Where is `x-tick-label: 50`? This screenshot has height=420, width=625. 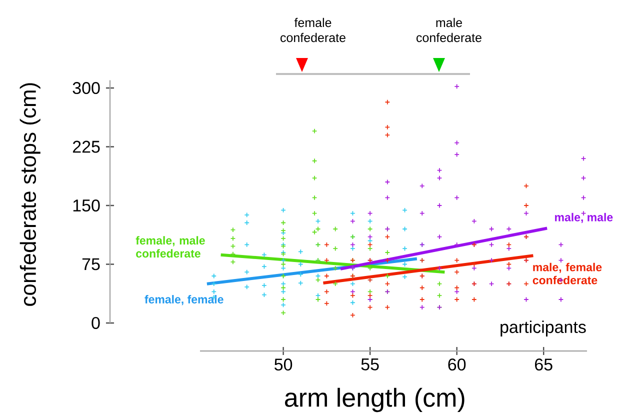
x-tick-label: 50 is located at coordinates (283, 364).